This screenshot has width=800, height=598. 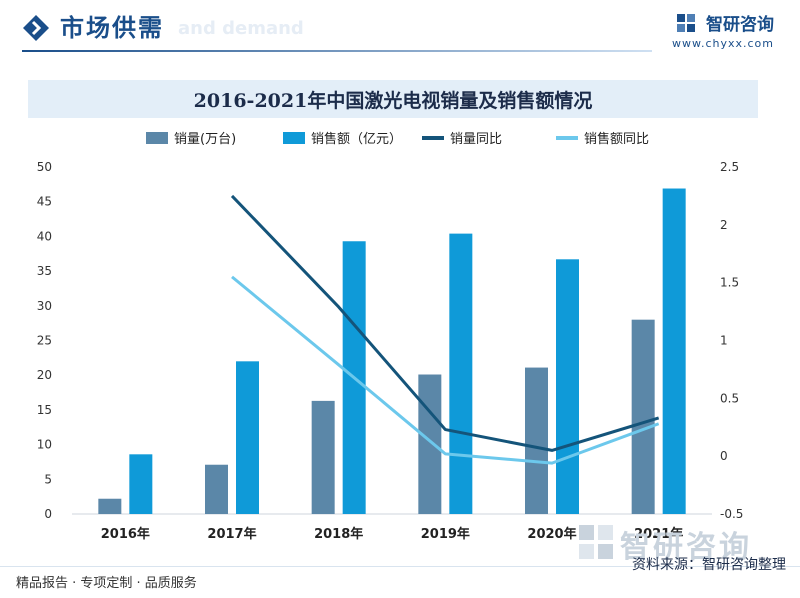 I want to click on left-tick-label: 50, so click(x=44, y=167).